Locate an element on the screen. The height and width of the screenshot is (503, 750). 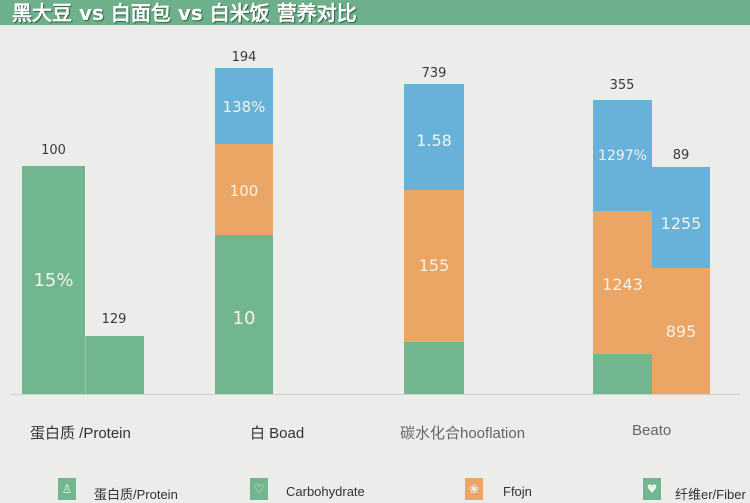
segment-label: 1243 is located at coordinates (622, 284).